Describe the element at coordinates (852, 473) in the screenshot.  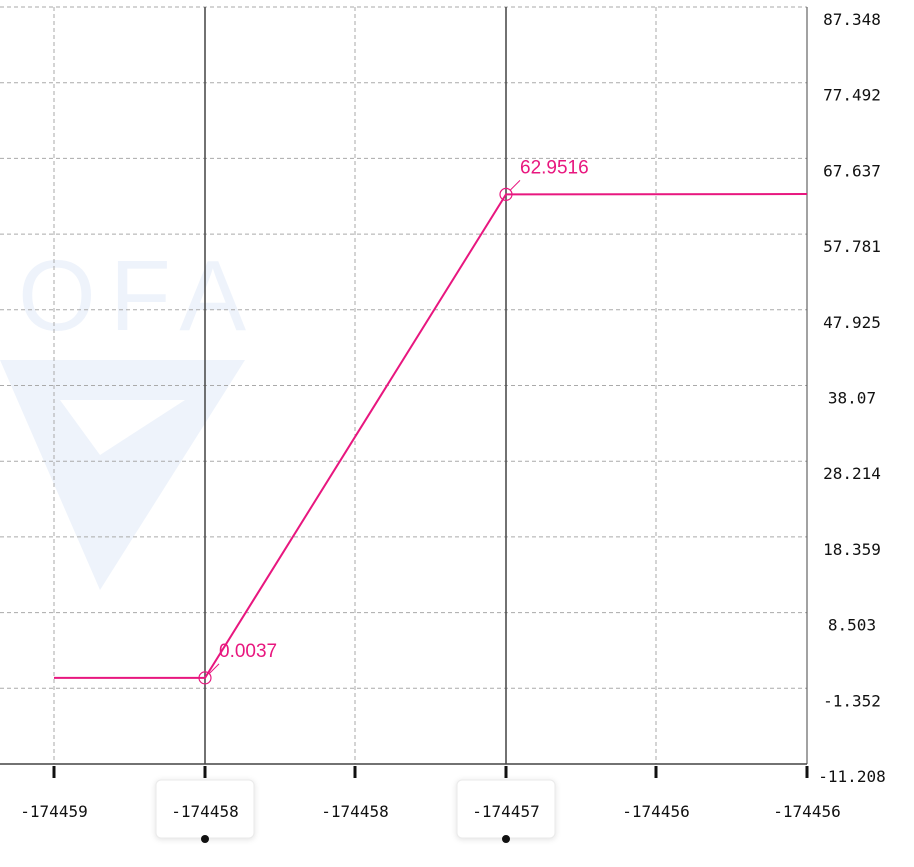
I see `y-tick-label: 28.214` at that location.